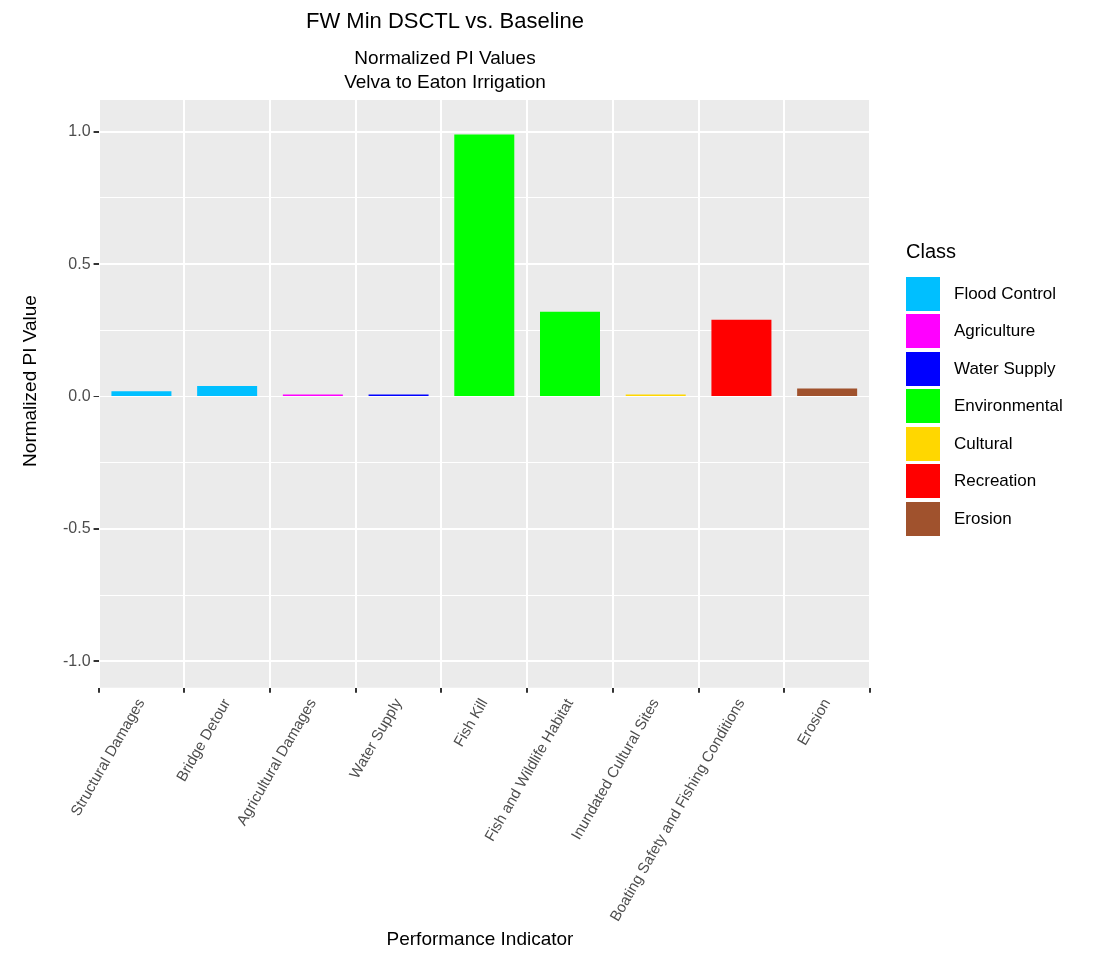  What do you see at coordinates (79, 395) in the screenshot?
I see `y-tick-label: 0.0` at bounding box center [79, 395].